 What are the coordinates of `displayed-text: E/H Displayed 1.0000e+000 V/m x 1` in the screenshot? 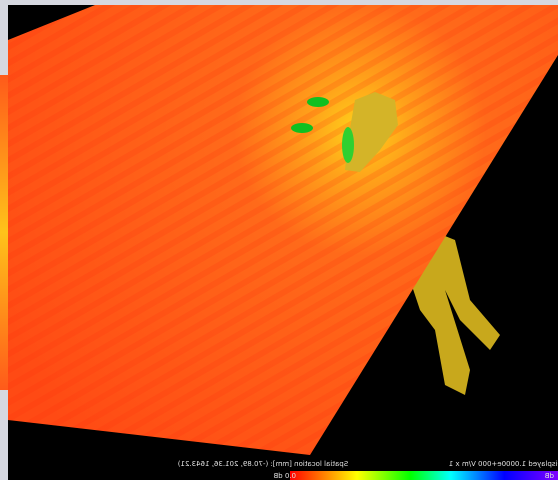 It's located at (503, 464).